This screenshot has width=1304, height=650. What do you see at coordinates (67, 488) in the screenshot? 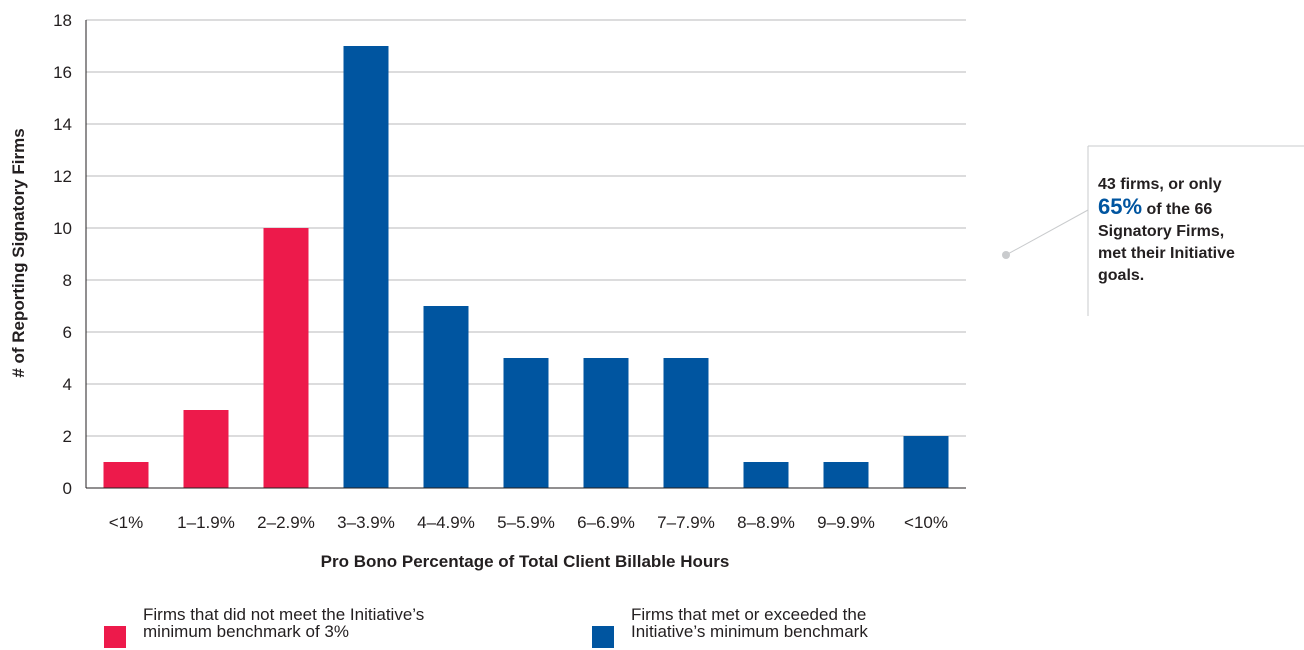
I see `y-tick-label: 0` at bounding box center [67, 488].